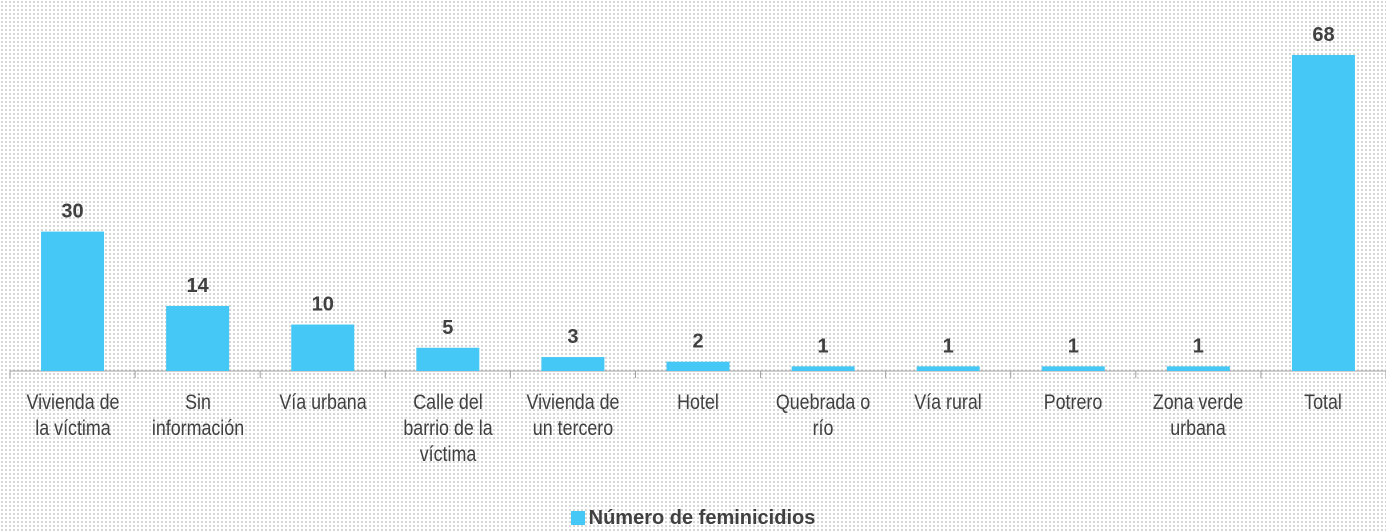 This screenshot has height=531, width=1386. I want to click on data-label: 10, so click(323, 305).